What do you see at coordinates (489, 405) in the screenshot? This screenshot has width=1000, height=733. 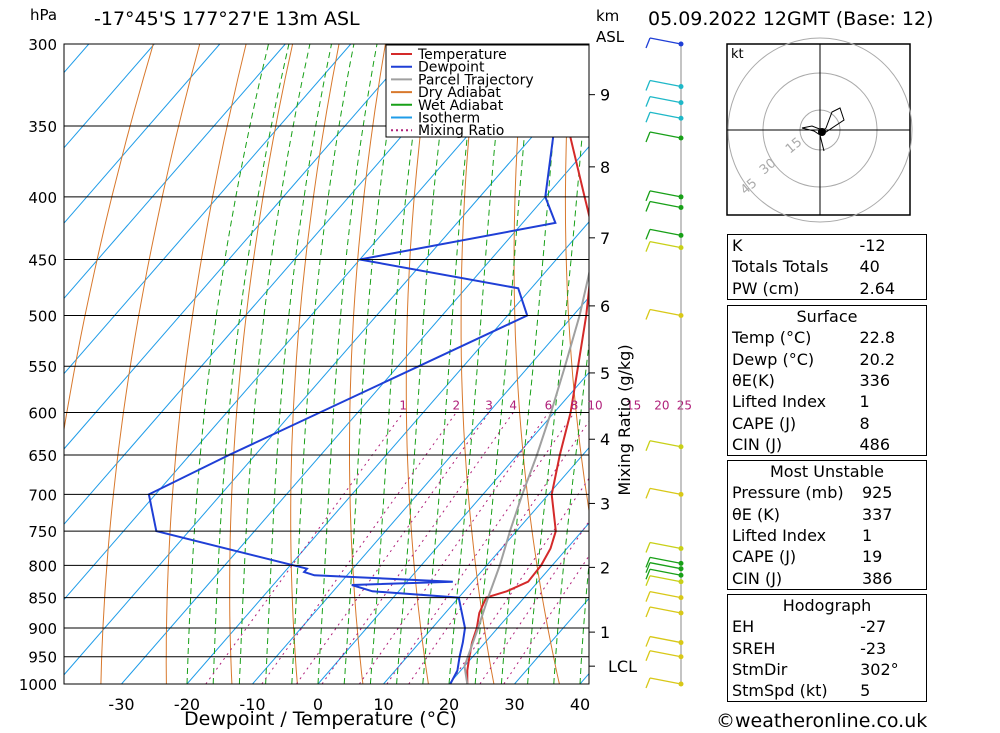 I see `mixing-ratio-value-label: 3` at bounding box center [489, 405].